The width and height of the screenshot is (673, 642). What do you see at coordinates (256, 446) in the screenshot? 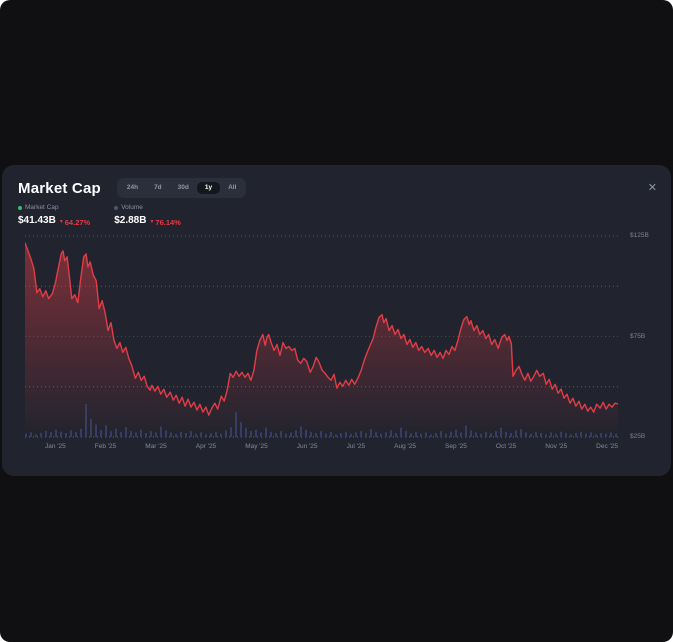
I see `x-tick-5: May '25` at bounding box center [256, 446].